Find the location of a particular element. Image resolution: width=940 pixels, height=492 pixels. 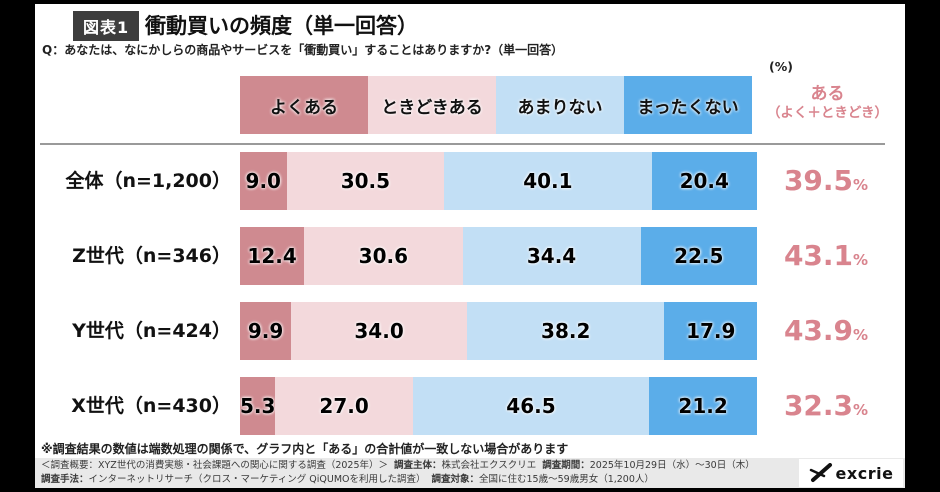

summary-number: 39.5 is located at coordinates (818, 180).